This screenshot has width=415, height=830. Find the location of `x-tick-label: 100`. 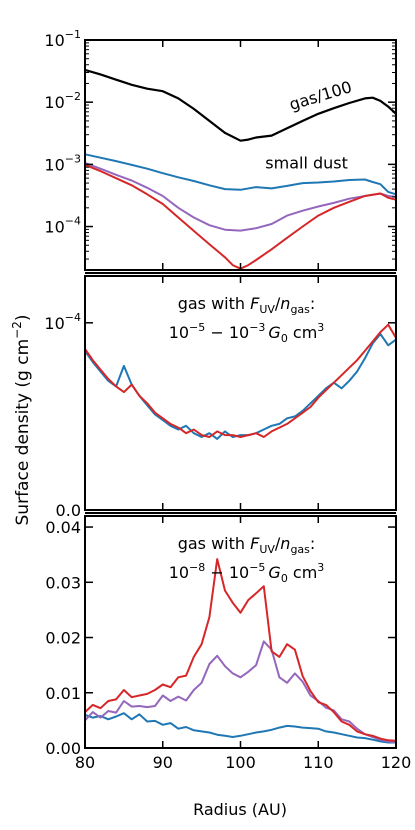

x-tick-label: 100 is located at coordinates (240, 762).